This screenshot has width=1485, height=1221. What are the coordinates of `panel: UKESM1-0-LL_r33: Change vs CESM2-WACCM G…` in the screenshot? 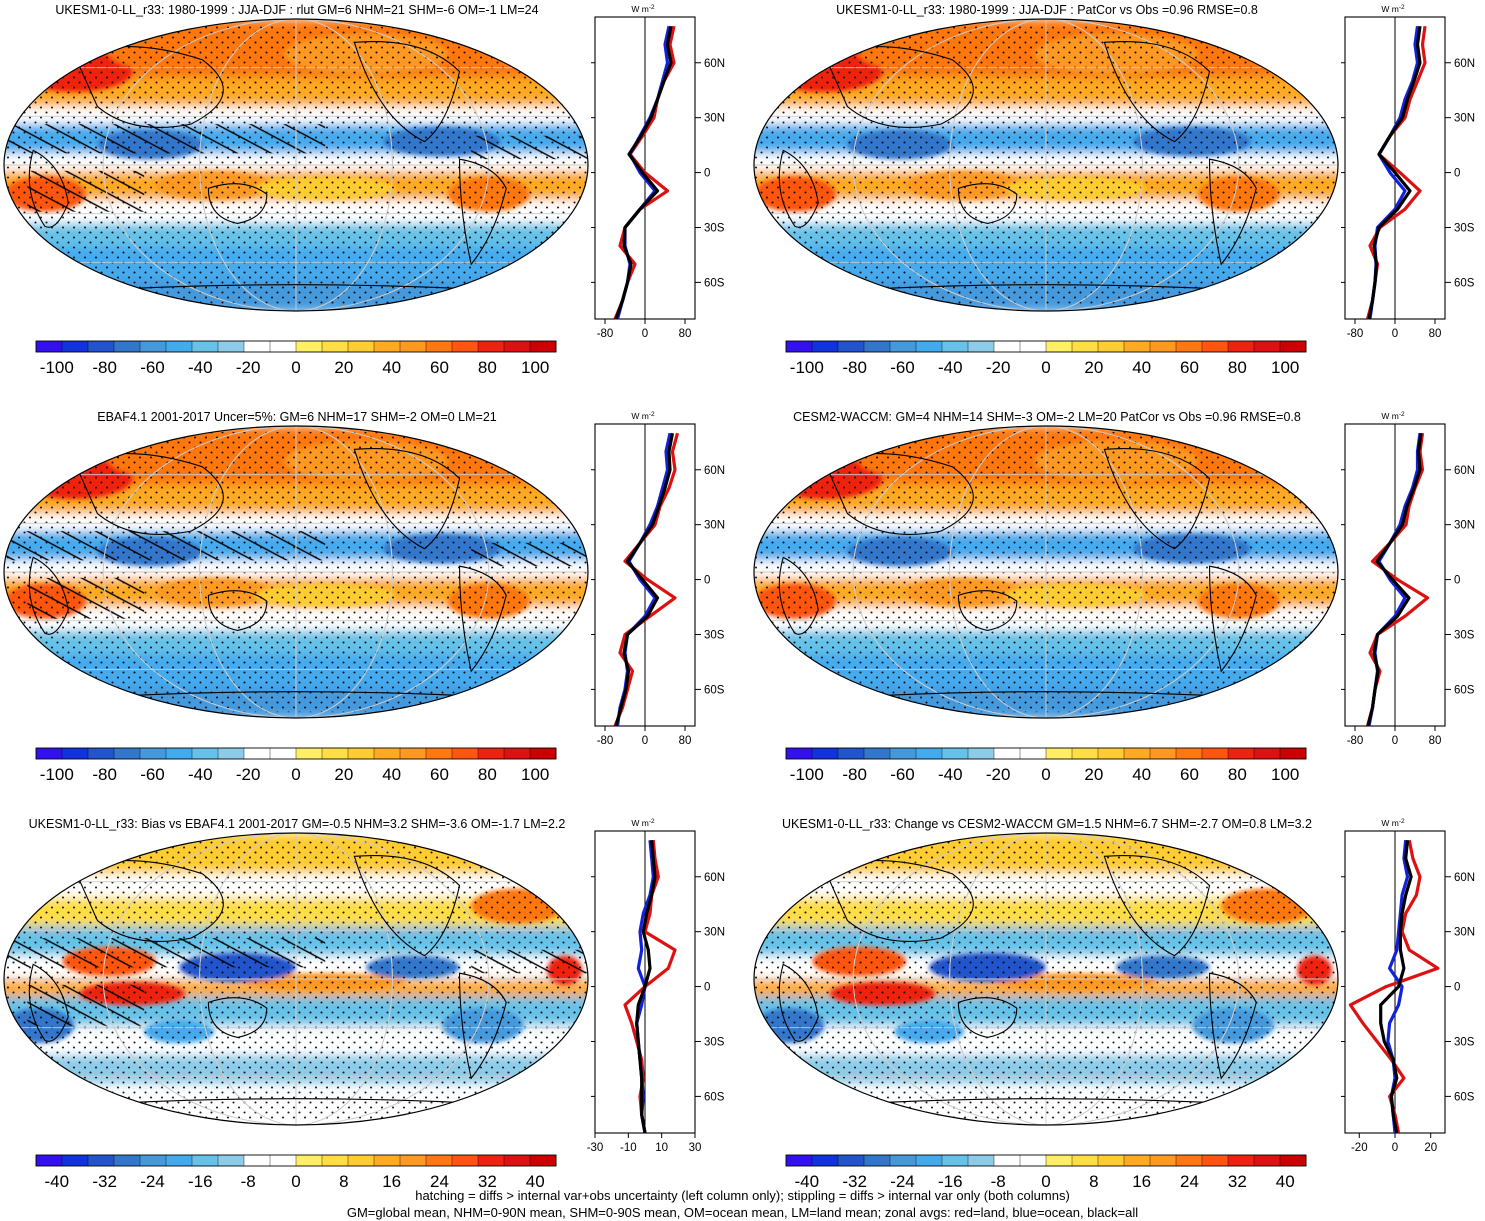 It's located at (1114, 1004).